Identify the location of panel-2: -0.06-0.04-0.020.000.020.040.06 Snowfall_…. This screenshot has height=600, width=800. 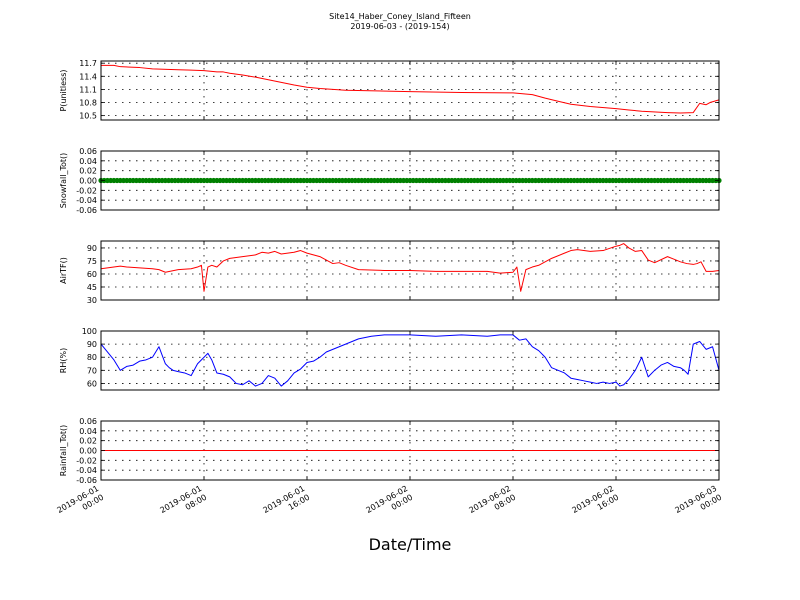
(390, 181).